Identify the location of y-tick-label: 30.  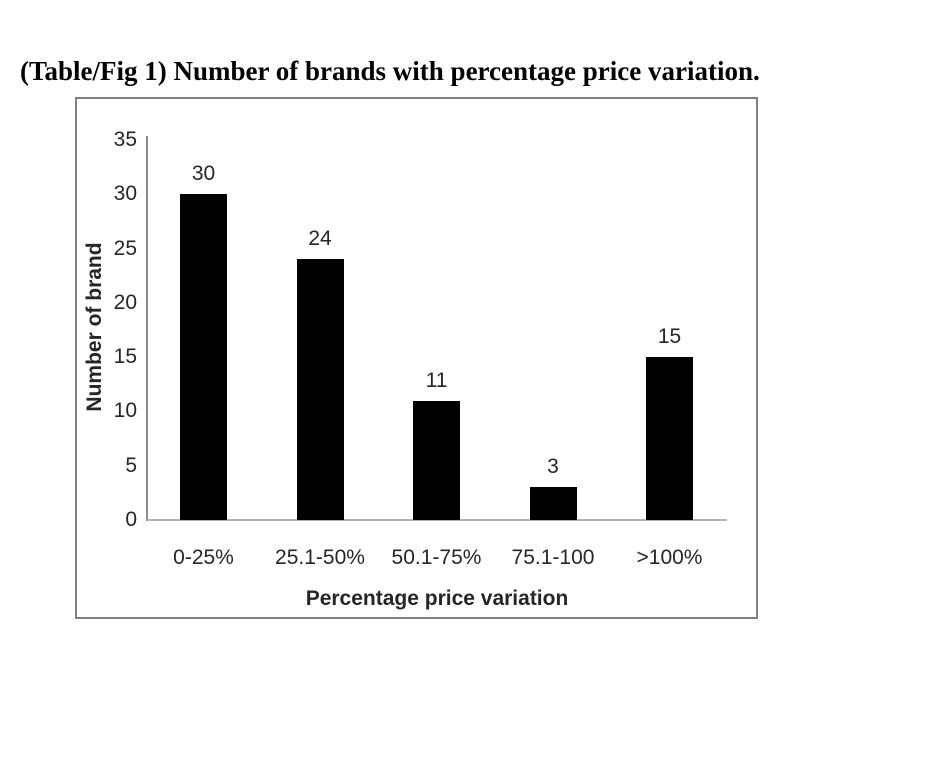
(125, 194).